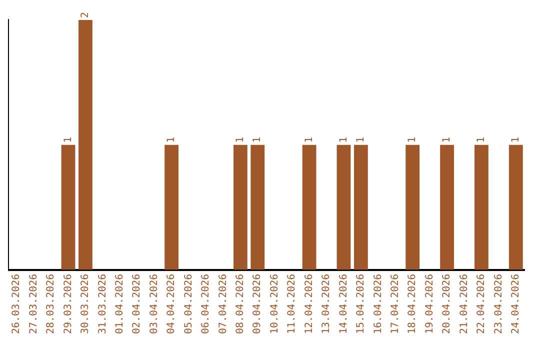 Image resolution: width=540 pixels, height=340 pixels. What do you see at coordinates (188, 304) in the screenshot?
I see `x-tick-label: 05.04.2026` at bounding box center [188, 304].